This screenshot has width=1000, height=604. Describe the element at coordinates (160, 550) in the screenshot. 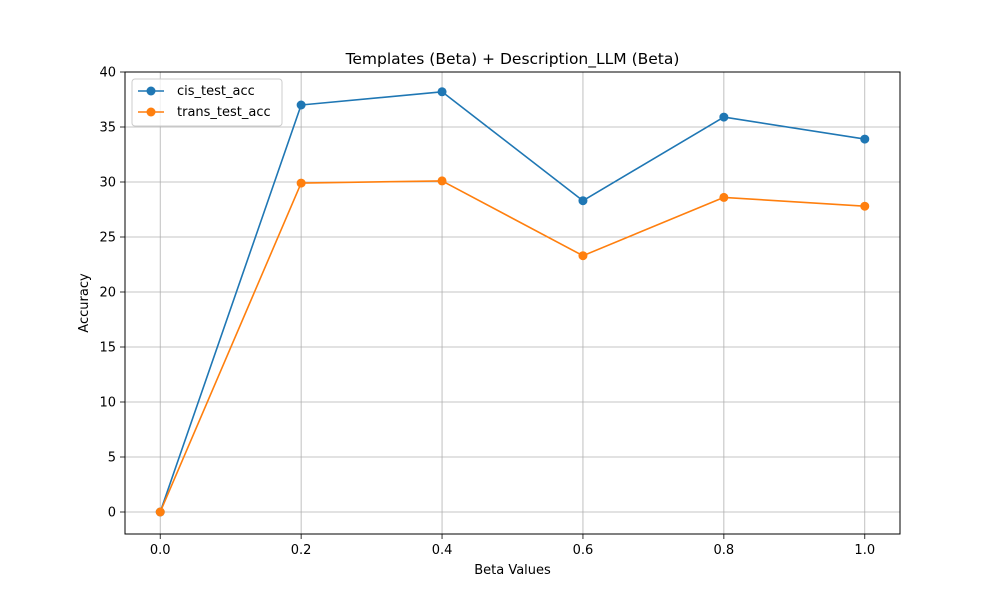

I see `x-tick-label: 0.0` at that location.